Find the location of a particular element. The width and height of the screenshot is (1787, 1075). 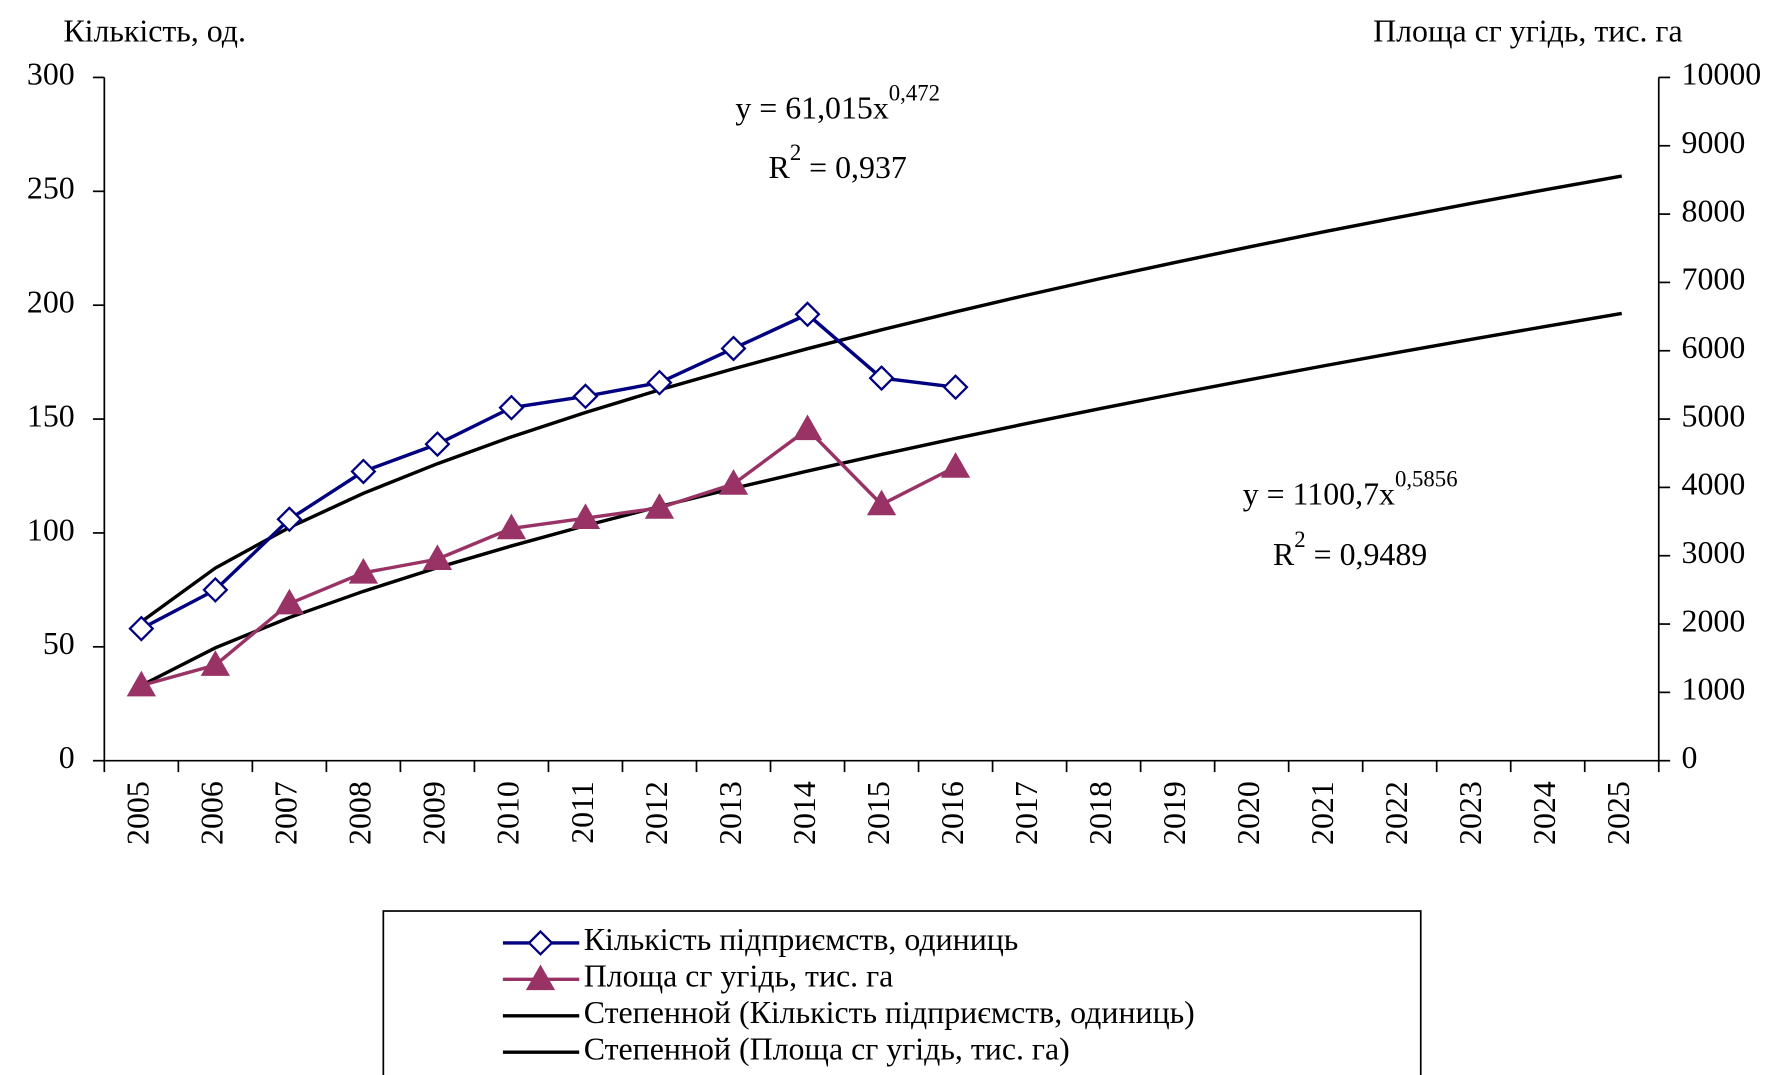

y2-tick-label: 10000 is located at coordinates (1722, 74).